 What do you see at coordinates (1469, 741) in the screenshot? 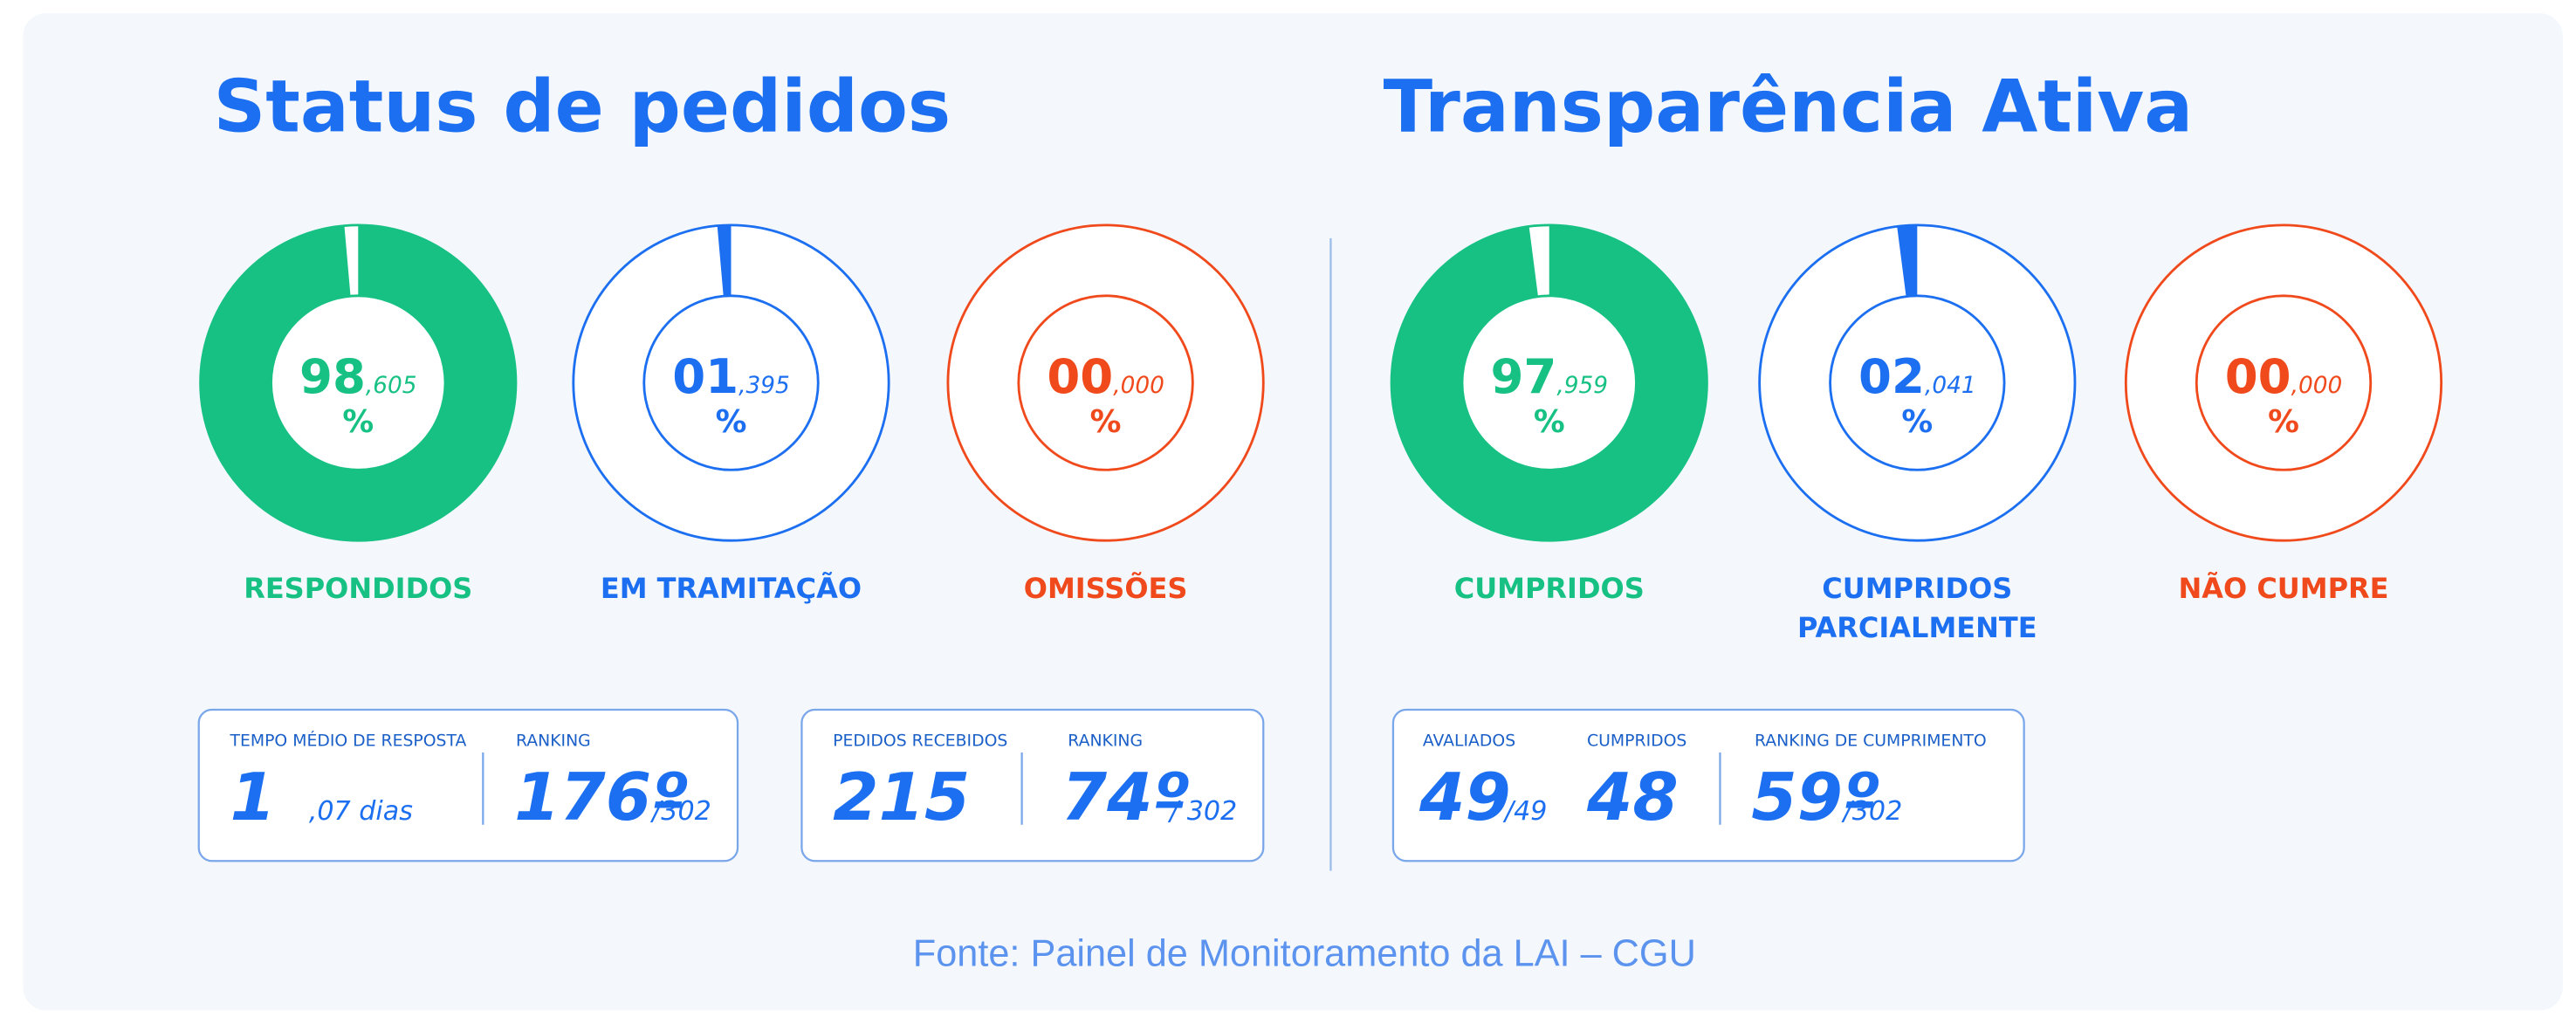
I see `stat-label: AVALIADOS` at bounding box center [1469, 741].